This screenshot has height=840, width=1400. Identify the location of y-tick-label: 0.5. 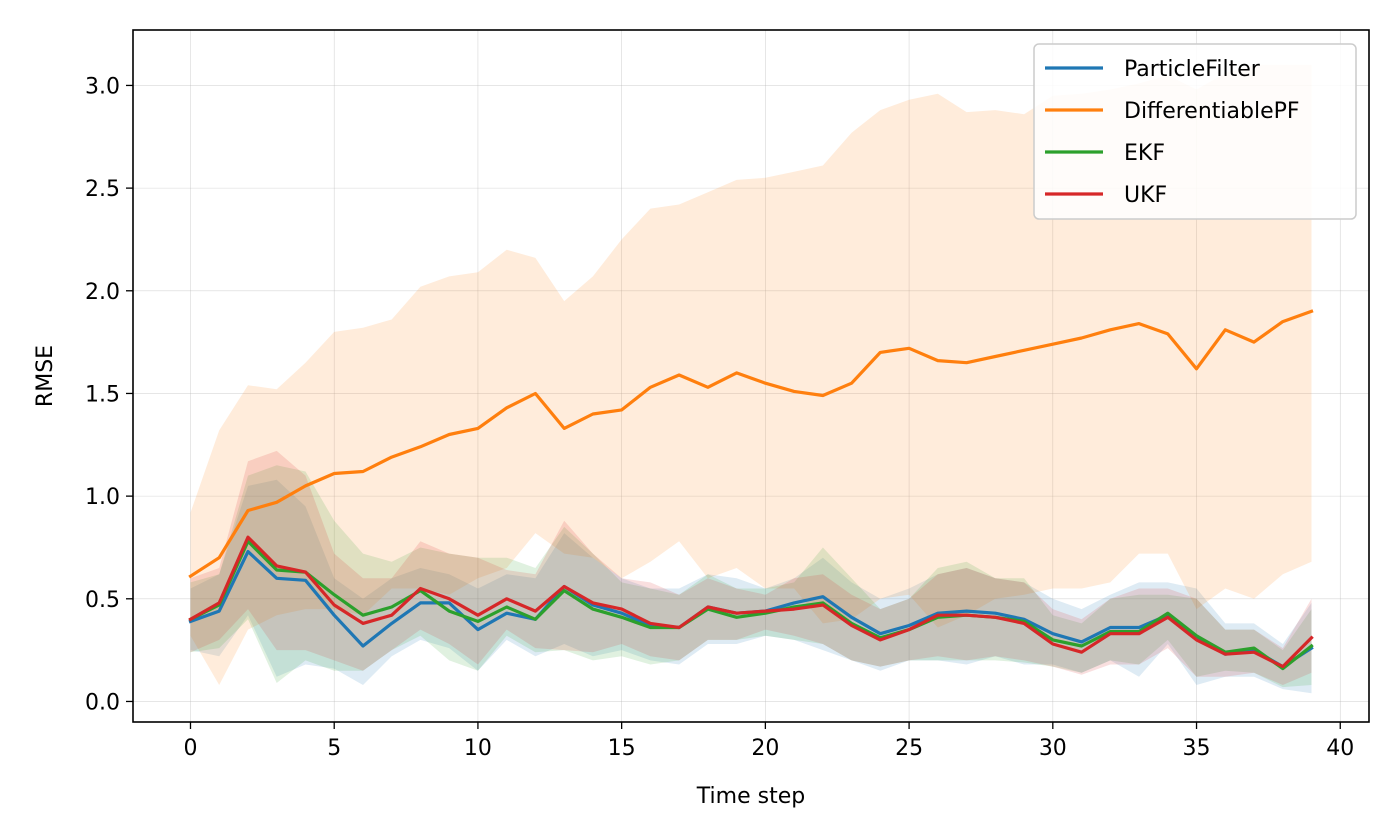
(102, 600).